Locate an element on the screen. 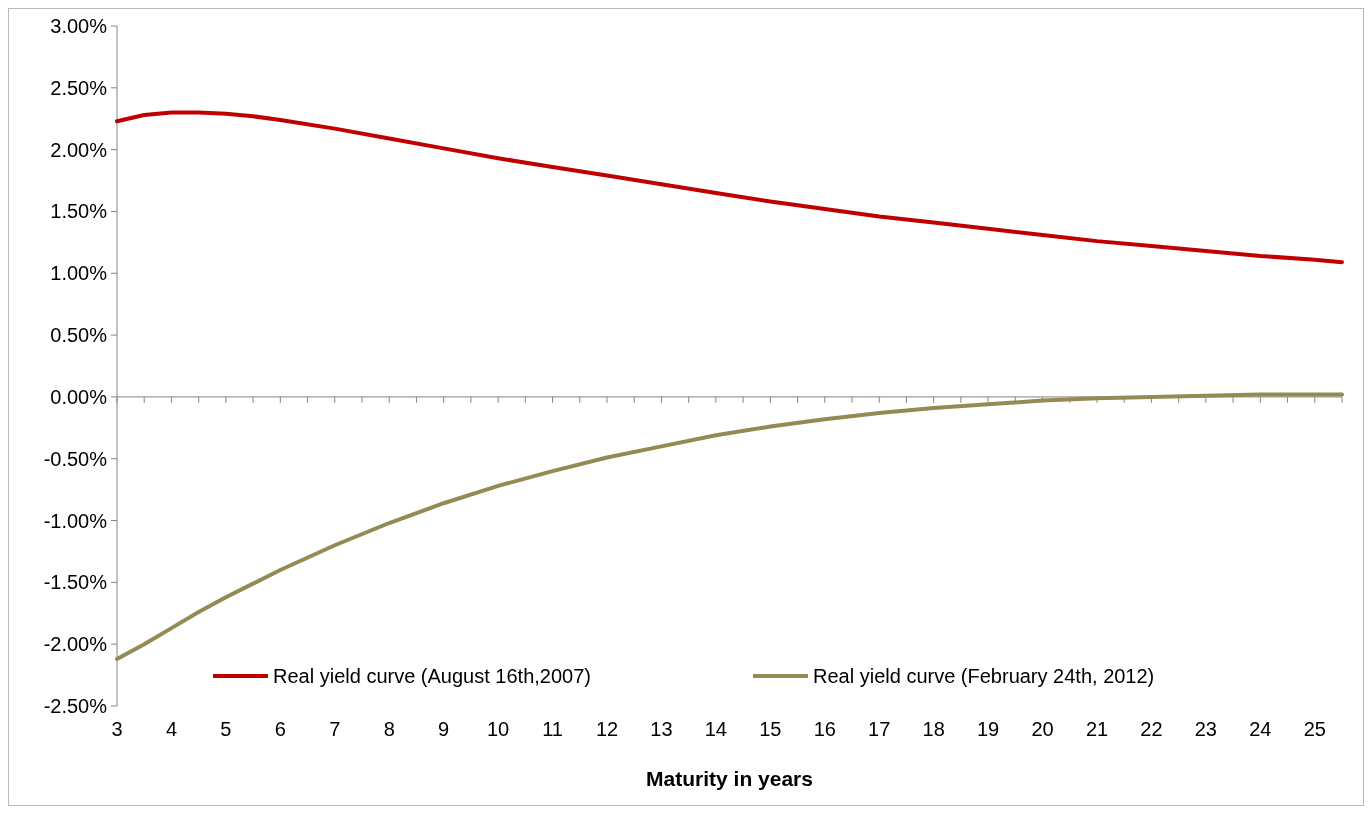  y-tick-label: 0.50% is located at coordinates (79, 335).